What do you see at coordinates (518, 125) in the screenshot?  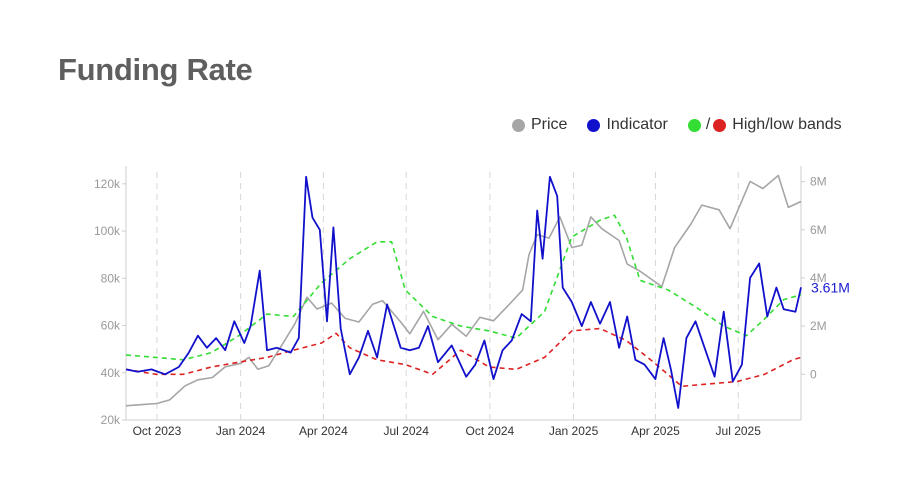 I see `price-dot-icon` at bounding box center [518, 125].